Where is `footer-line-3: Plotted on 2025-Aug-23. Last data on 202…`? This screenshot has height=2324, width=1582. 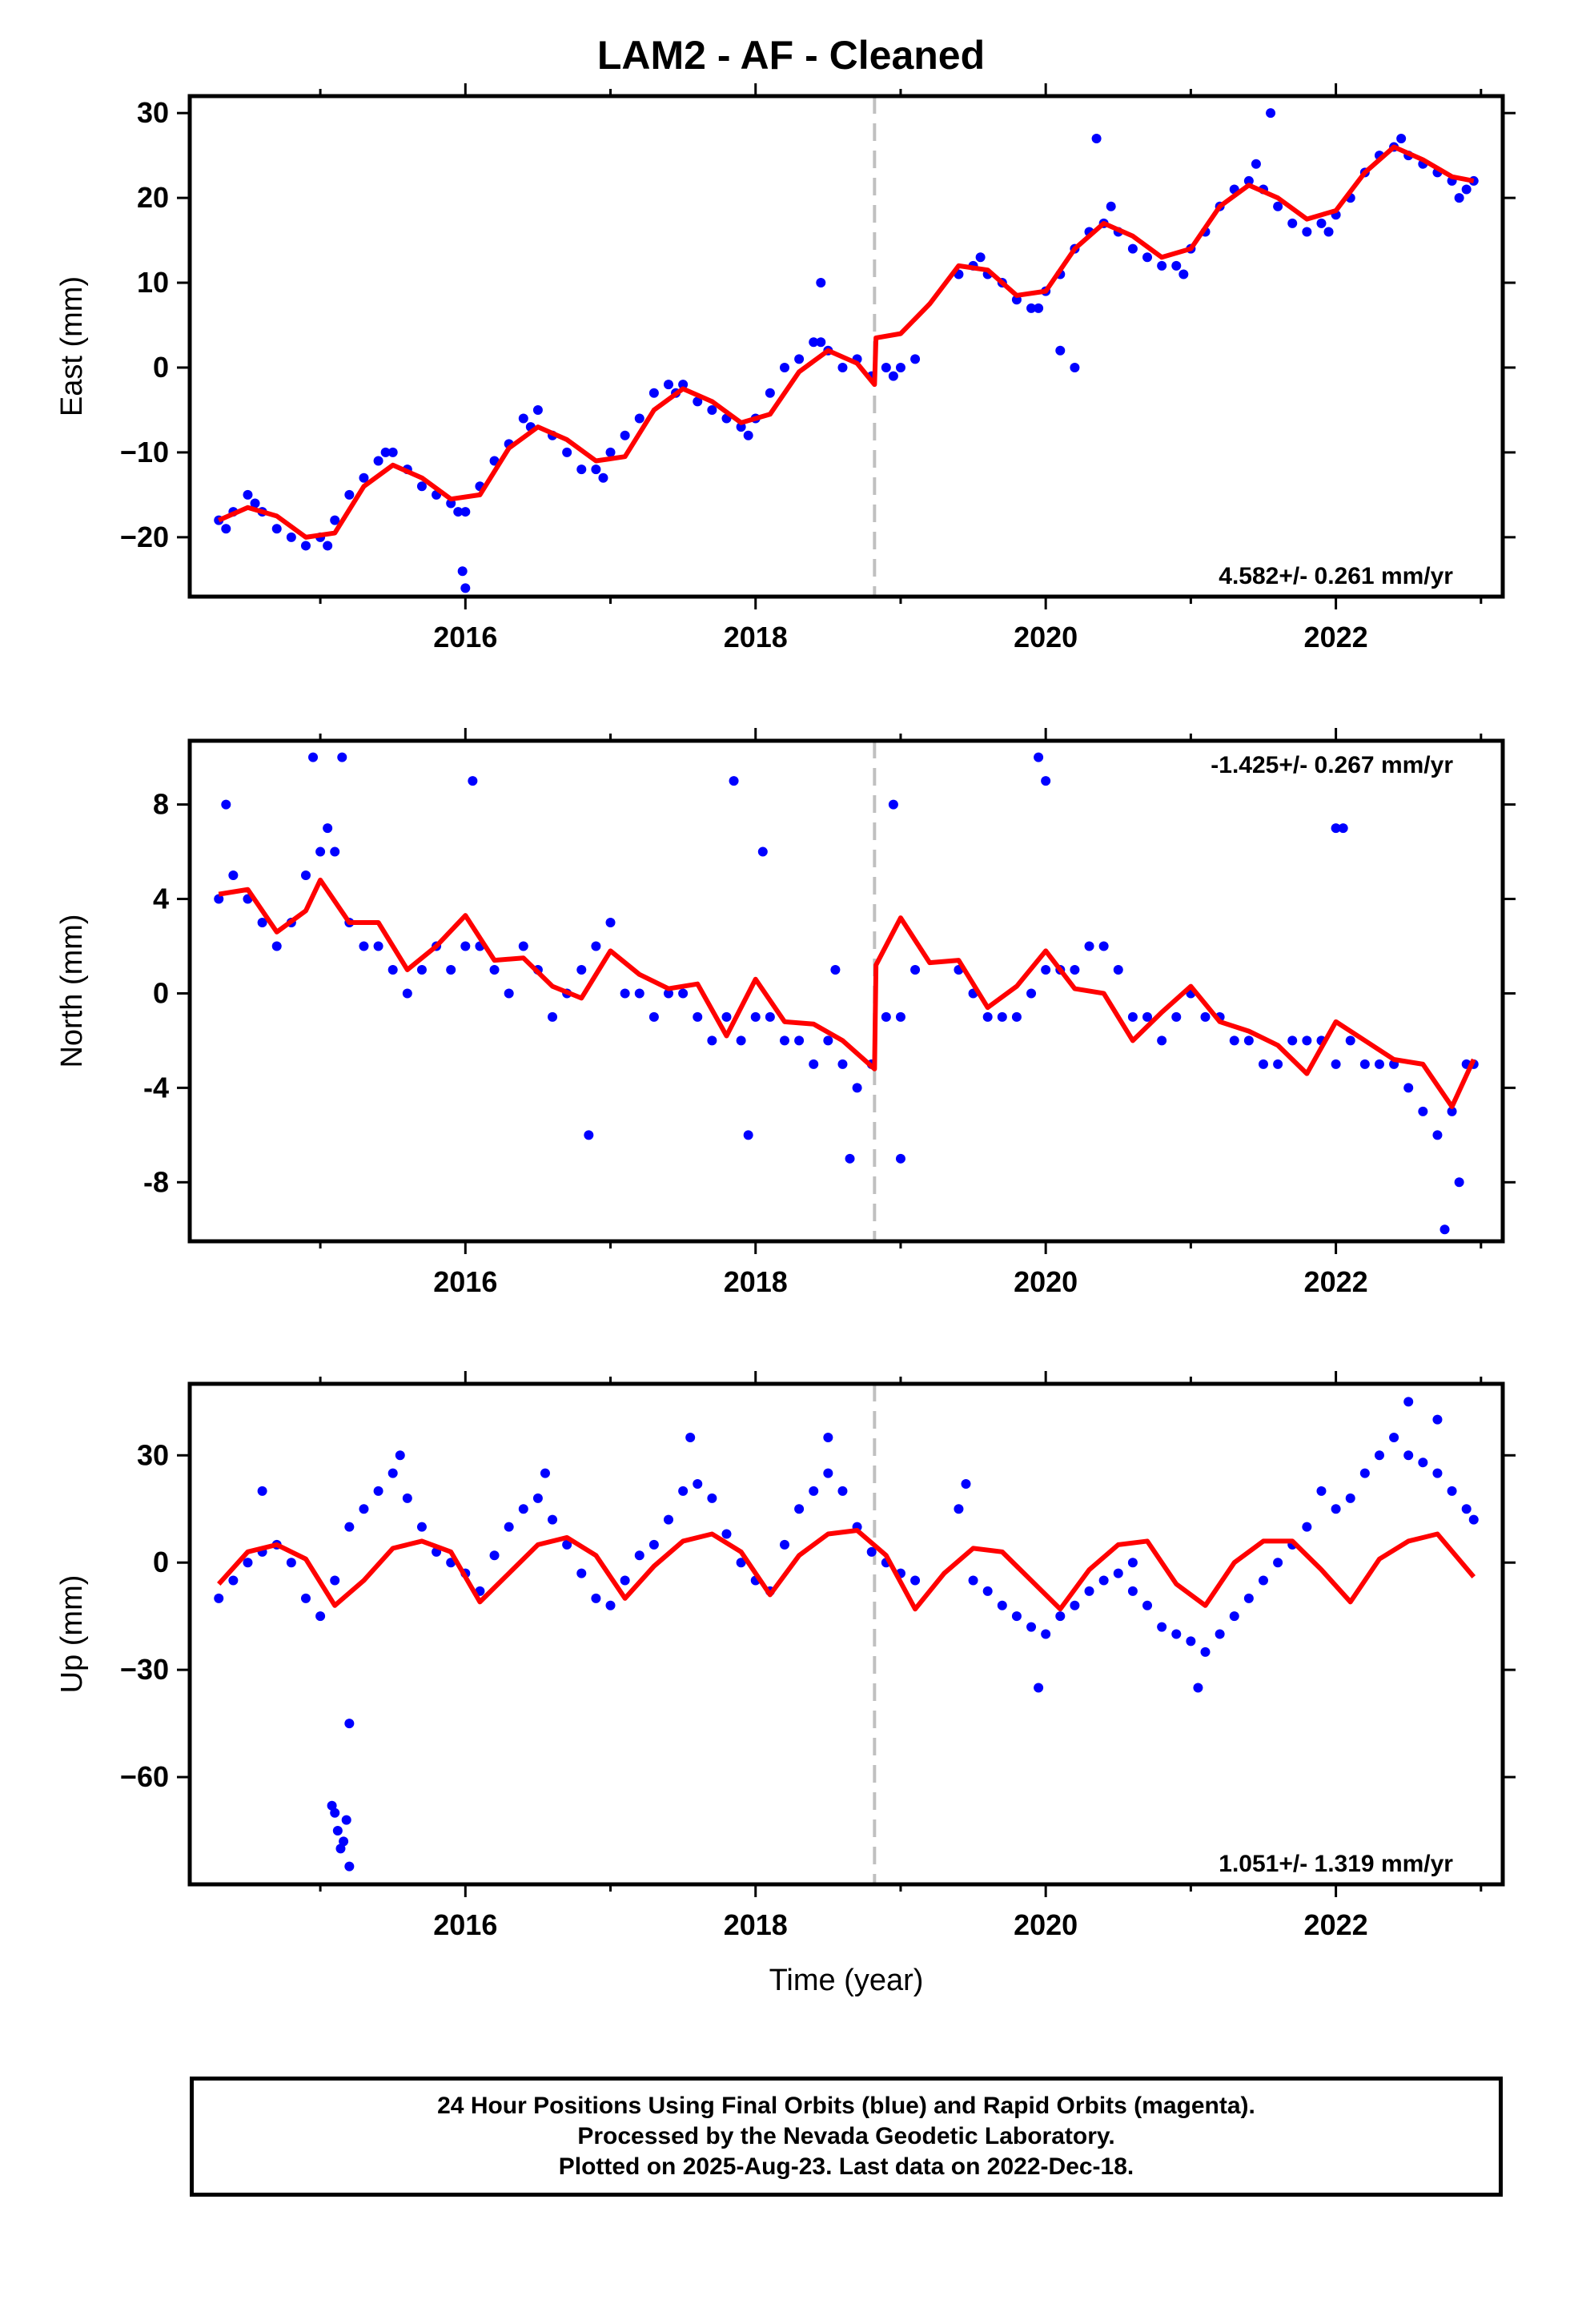 footer-line-3: Plotted on 2025-Aug-23. Last data on 202… is located at coordinates (846, 2166).